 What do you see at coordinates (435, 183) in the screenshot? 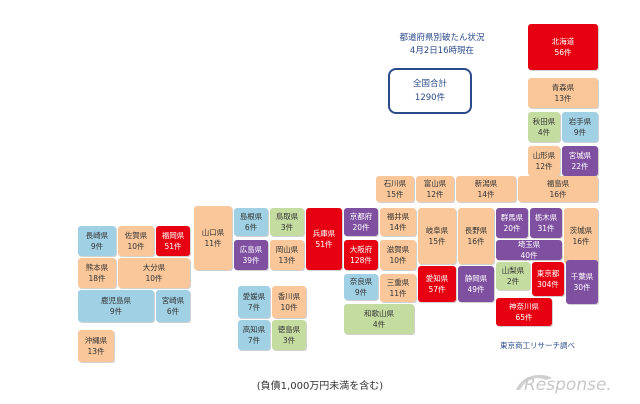
I see `prefecture-name: 富山県` at bounding box center [435, 183].